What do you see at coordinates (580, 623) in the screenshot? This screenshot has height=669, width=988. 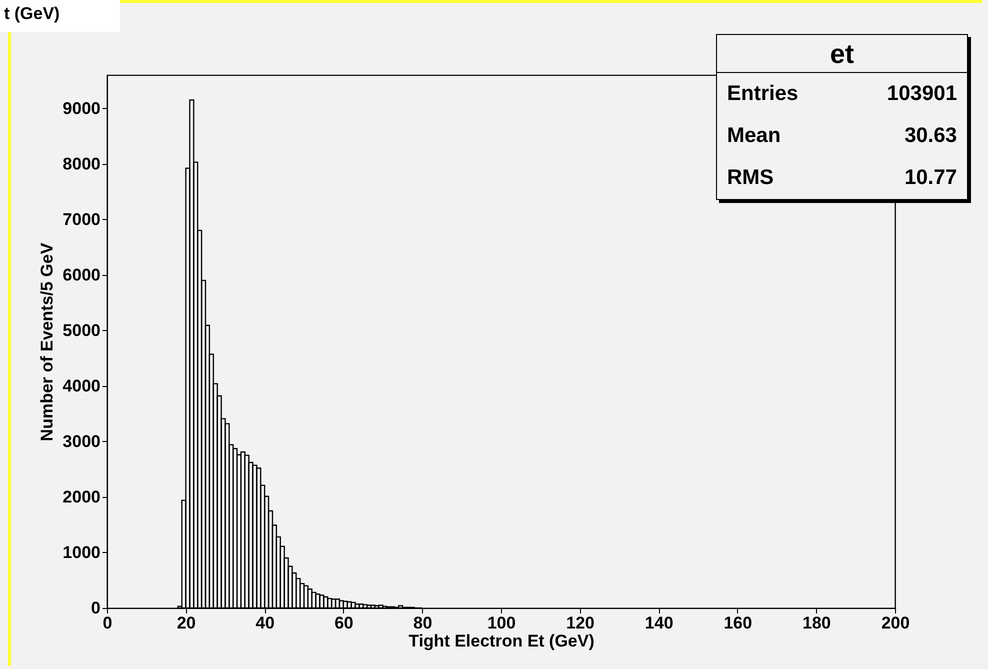 I see `x-tick-label: 120` at bounding box center [580, 623].